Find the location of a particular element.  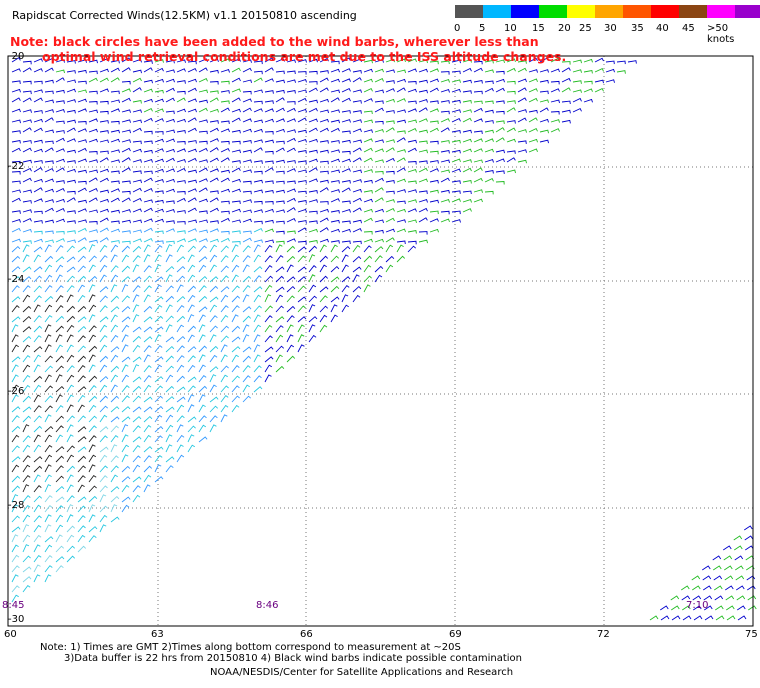

scale-label: 5 is located at coordinates (482, 28).